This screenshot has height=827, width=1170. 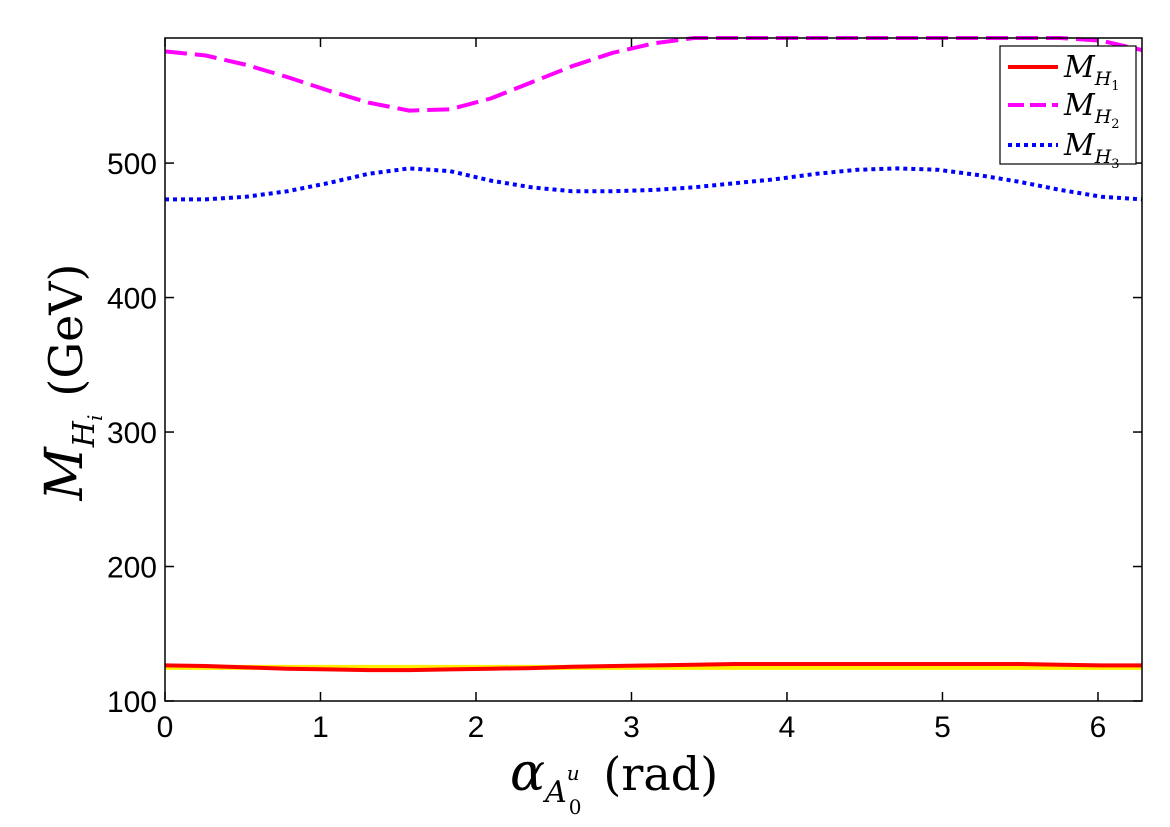 I want to click on x-tick-label-4: 4, so click(x=787, y=727).